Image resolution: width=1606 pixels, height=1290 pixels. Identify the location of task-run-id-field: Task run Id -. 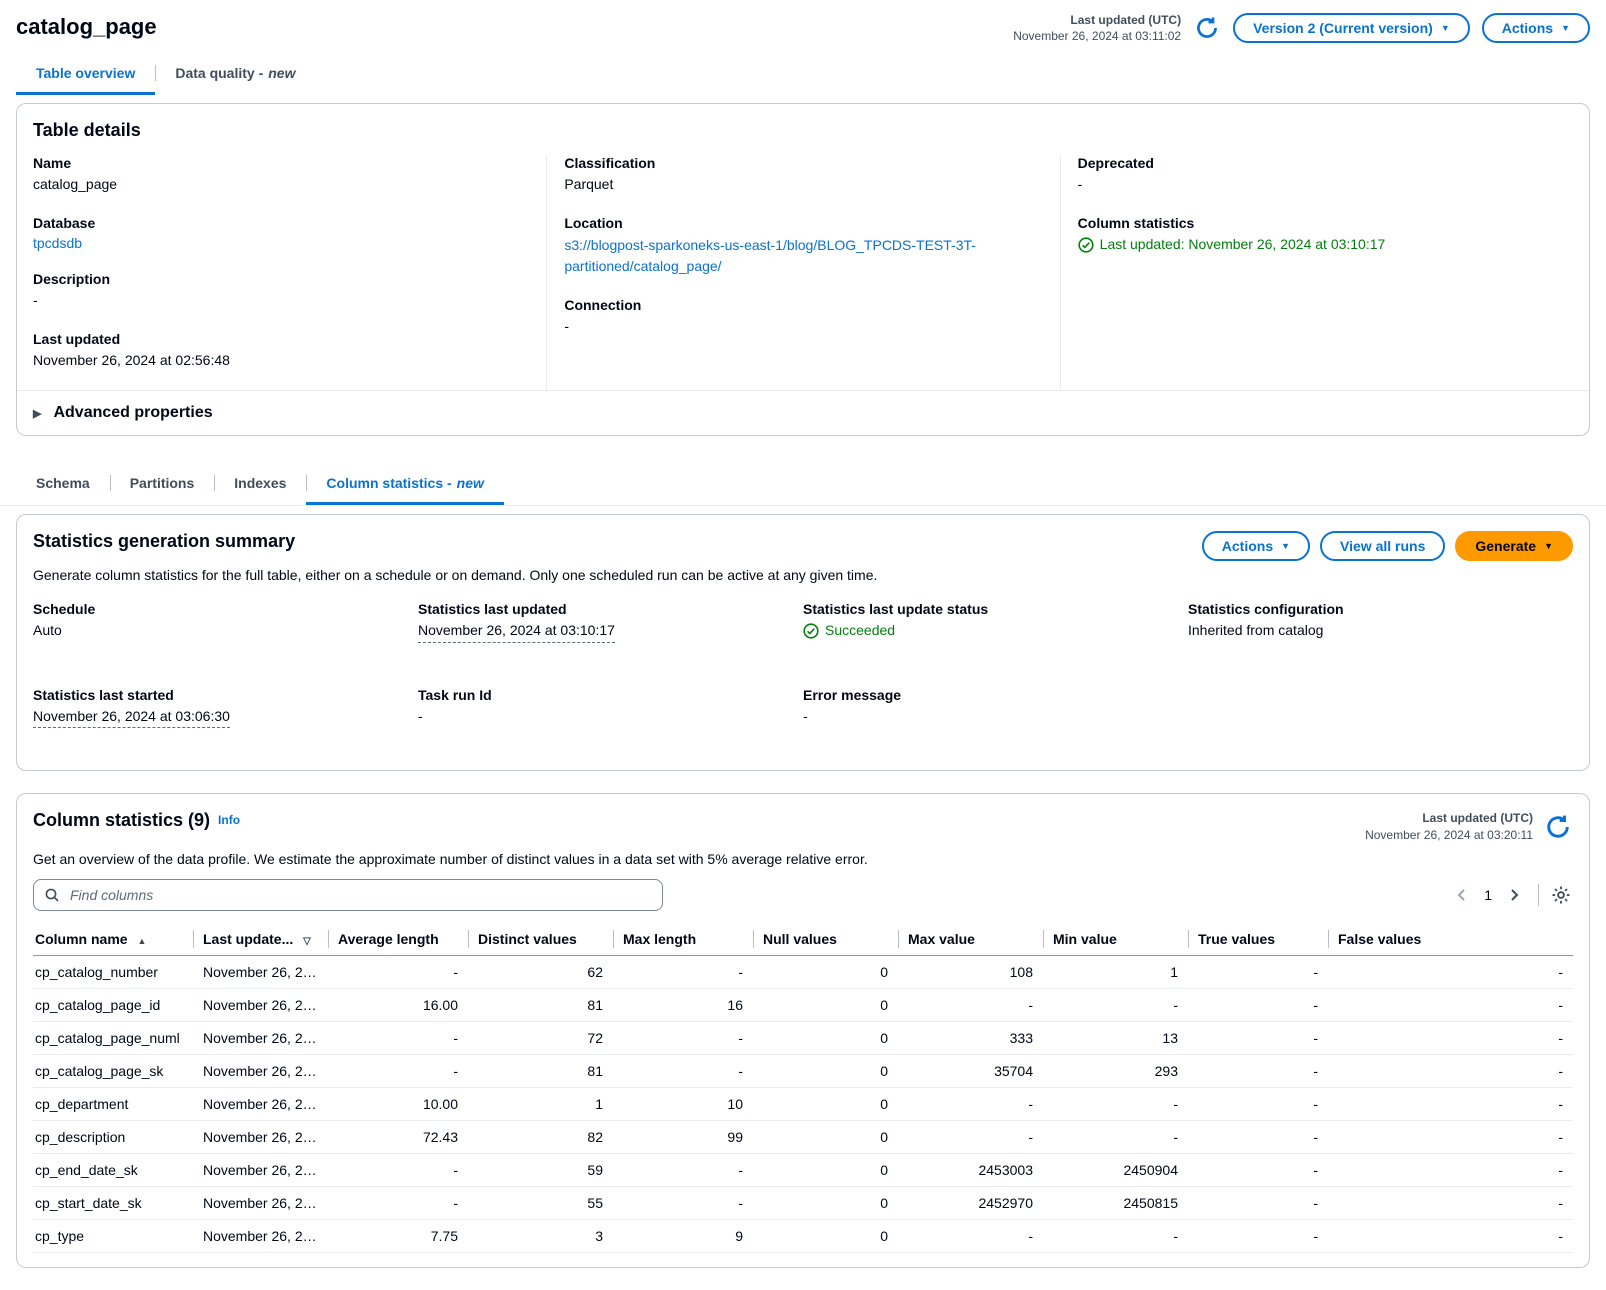
(610, 708).